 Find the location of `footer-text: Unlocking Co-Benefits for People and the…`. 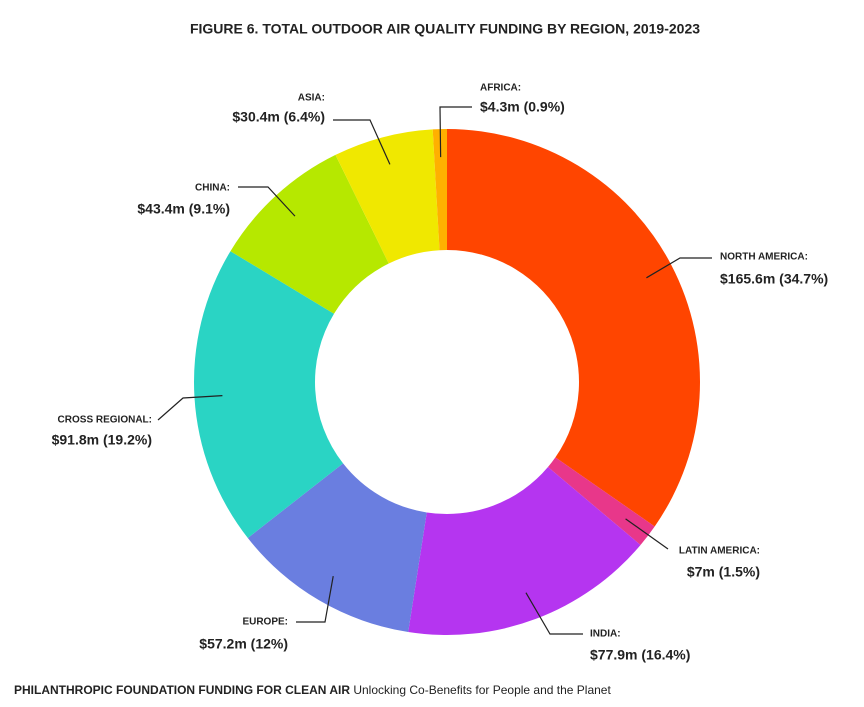

footer-text: Unlocking Co-Benefits for People and the… is located at coordinates (482, 690).